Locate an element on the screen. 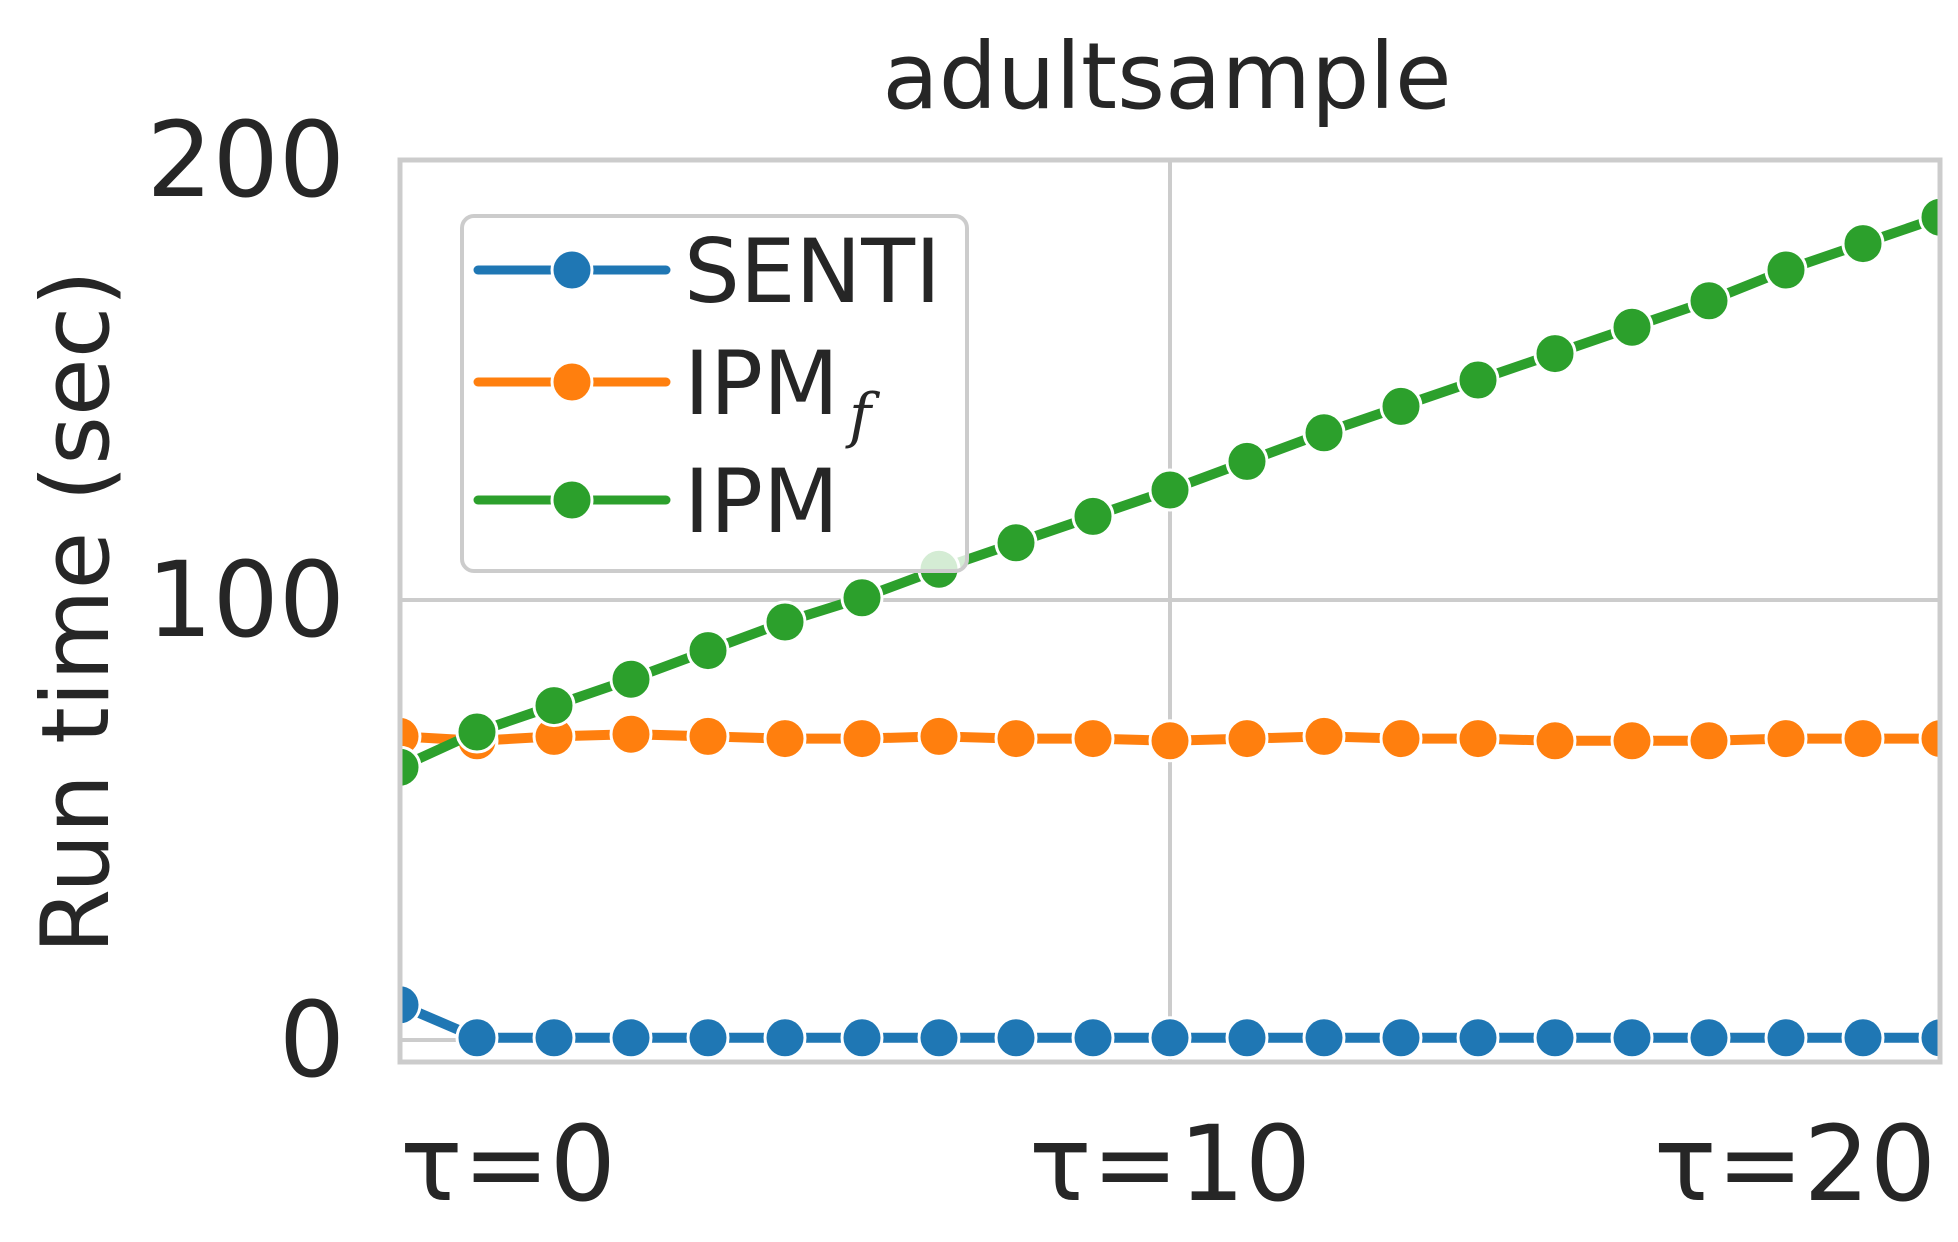 The image size is (1958, 1242). y-tick-label-200: 200 is located at coordinates (245, 160).